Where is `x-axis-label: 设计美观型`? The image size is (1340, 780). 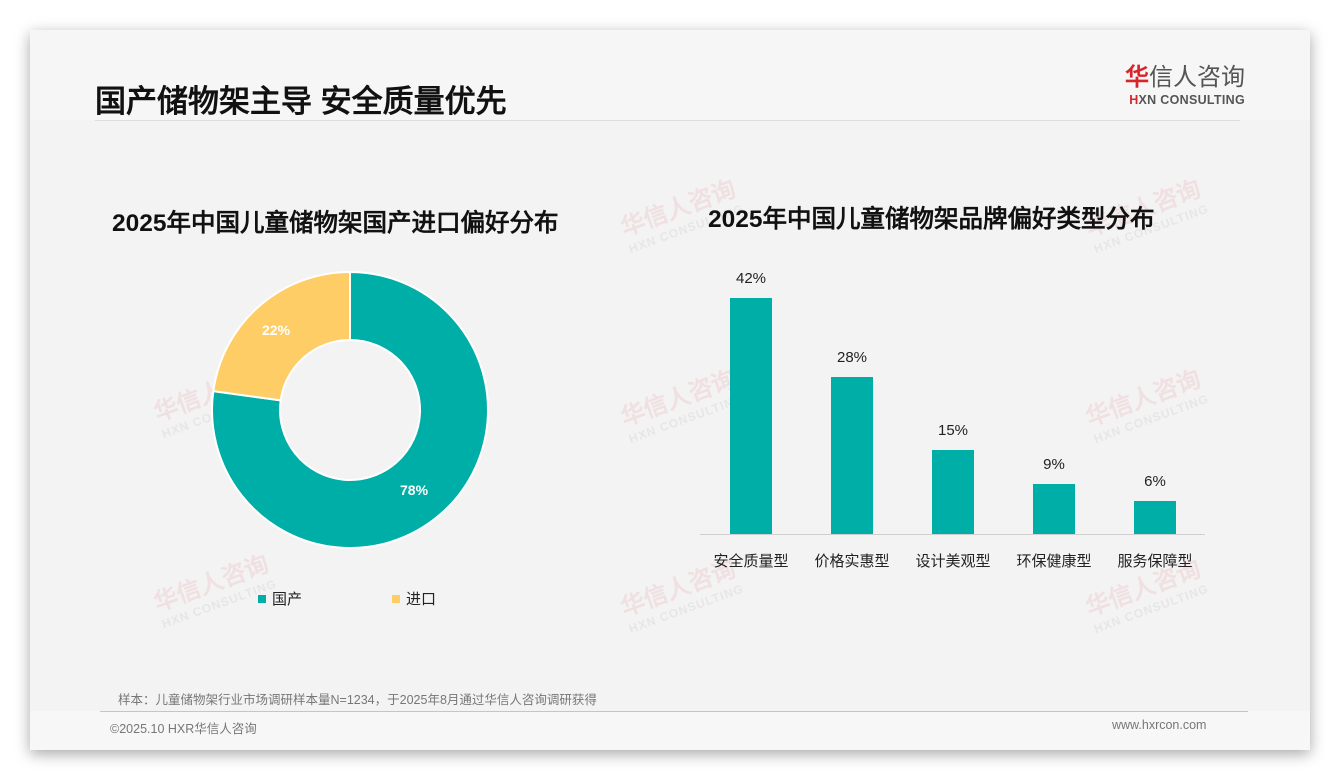 x-axis-label: 设计美观型 is located at coordinates (953, 561).